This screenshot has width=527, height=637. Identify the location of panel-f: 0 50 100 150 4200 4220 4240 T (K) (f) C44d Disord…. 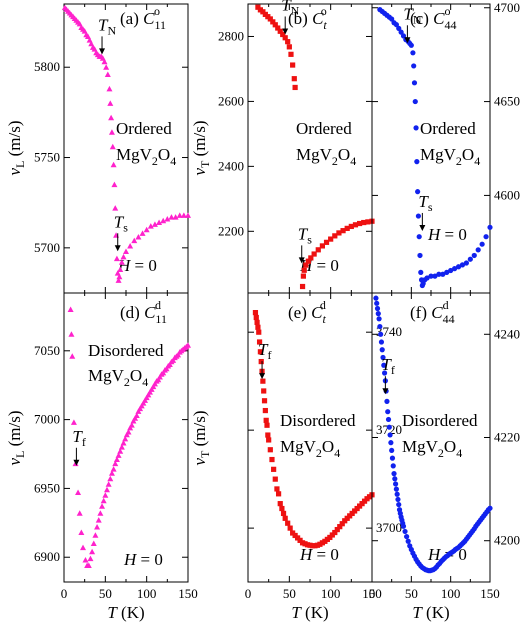
(444, 457).